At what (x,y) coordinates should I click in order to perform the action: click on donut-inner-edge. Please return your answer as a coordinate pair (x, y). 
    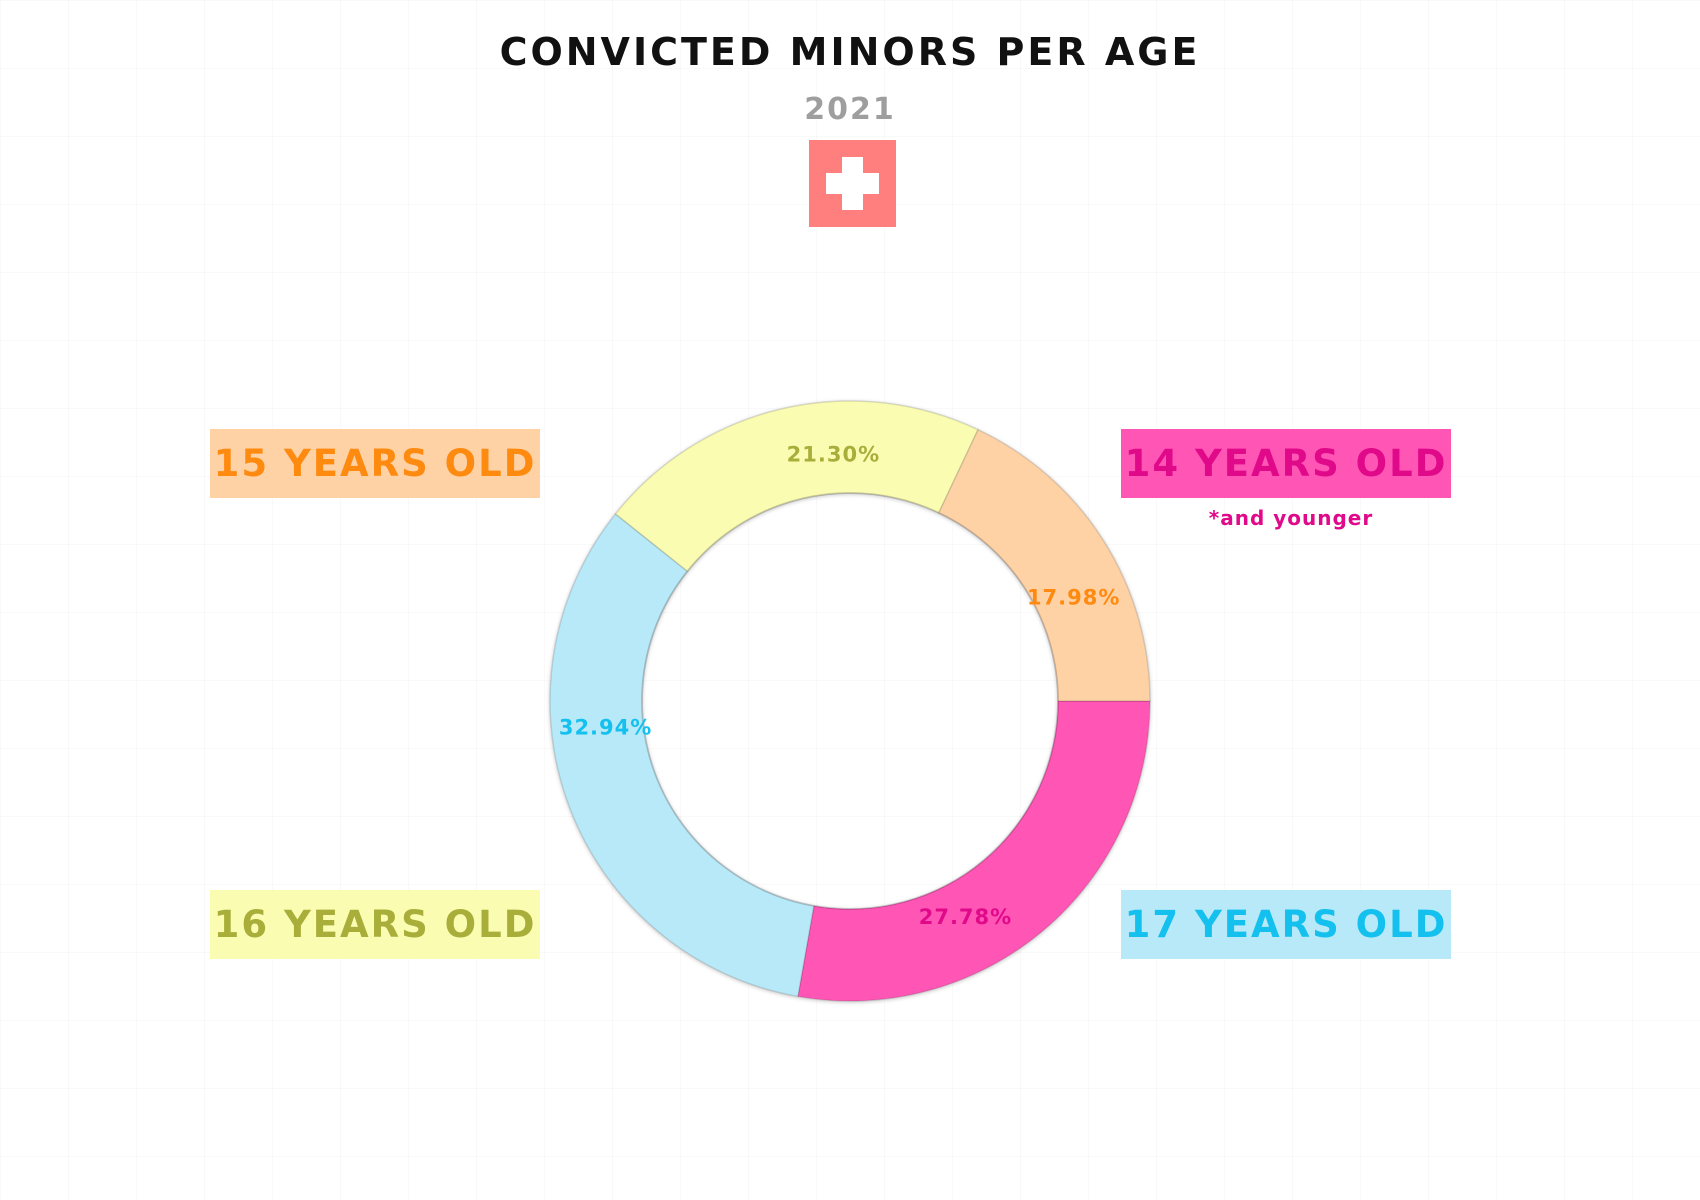
    Looking at the image, I should click on (850, 701).